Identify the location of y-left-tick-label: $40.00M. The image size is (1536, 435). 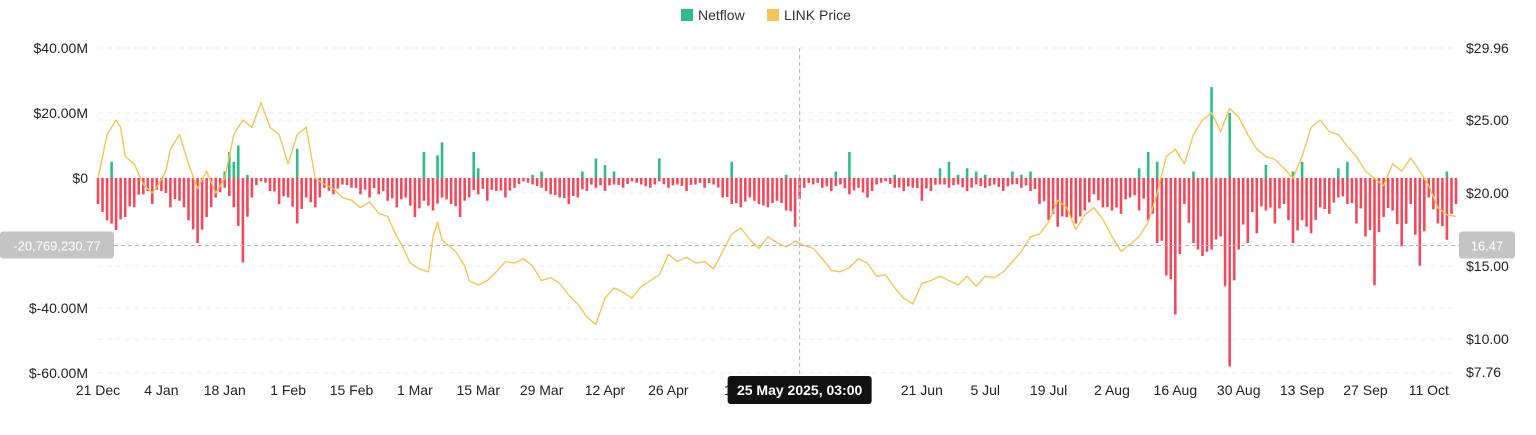
(61, 48).